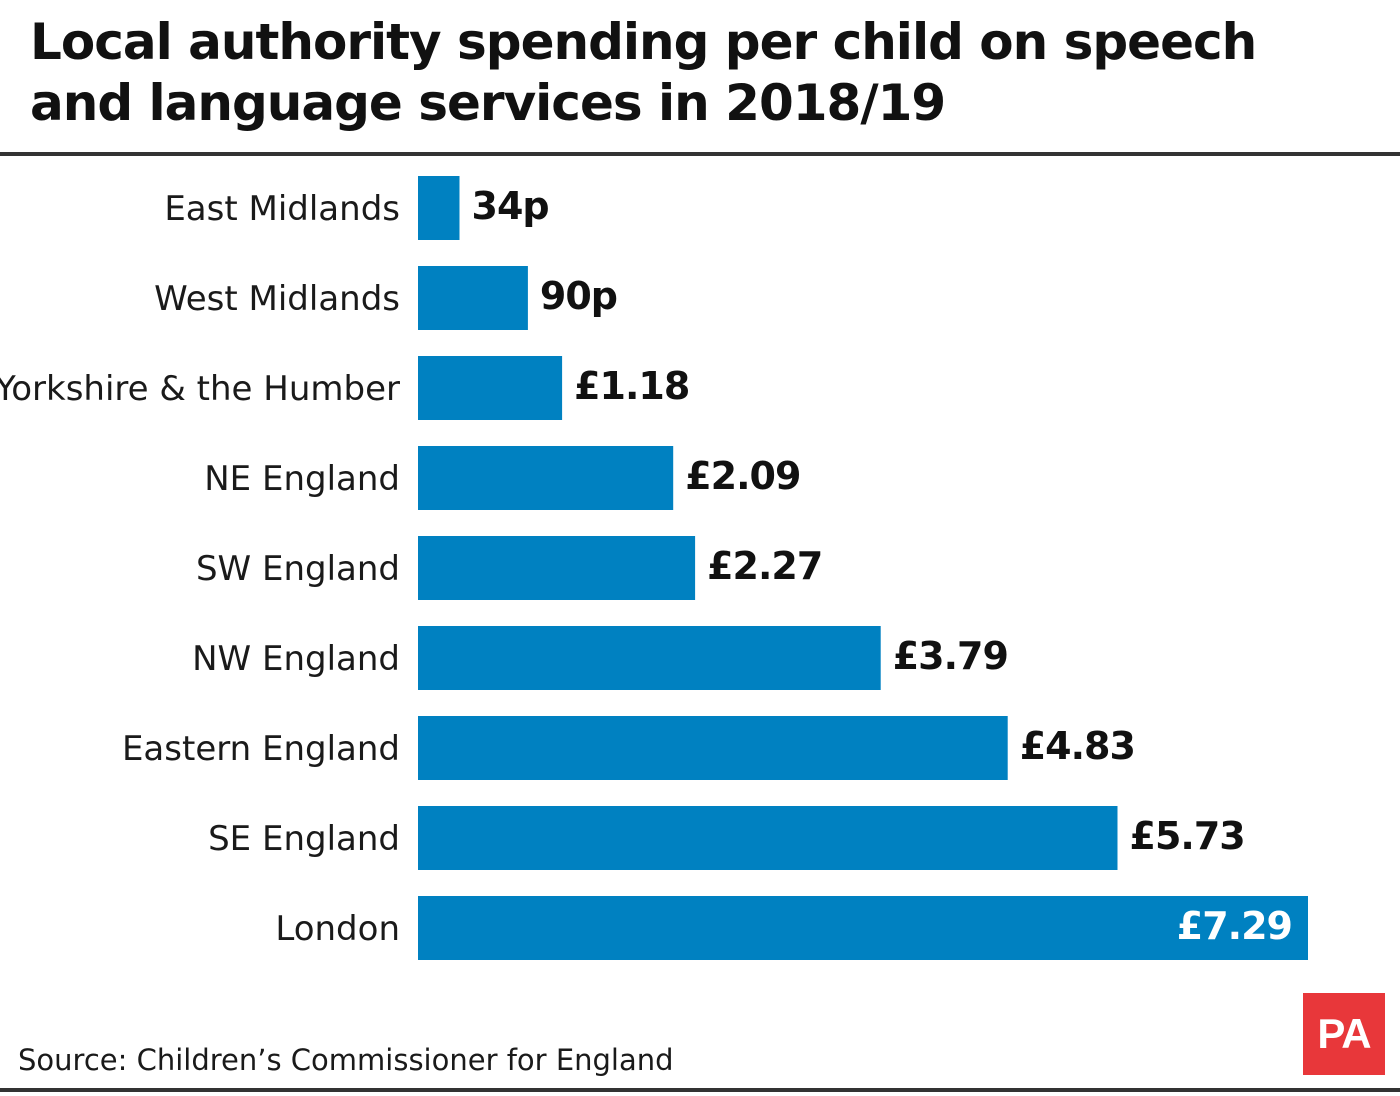  I want to click on top-divider, so click(700, 154).